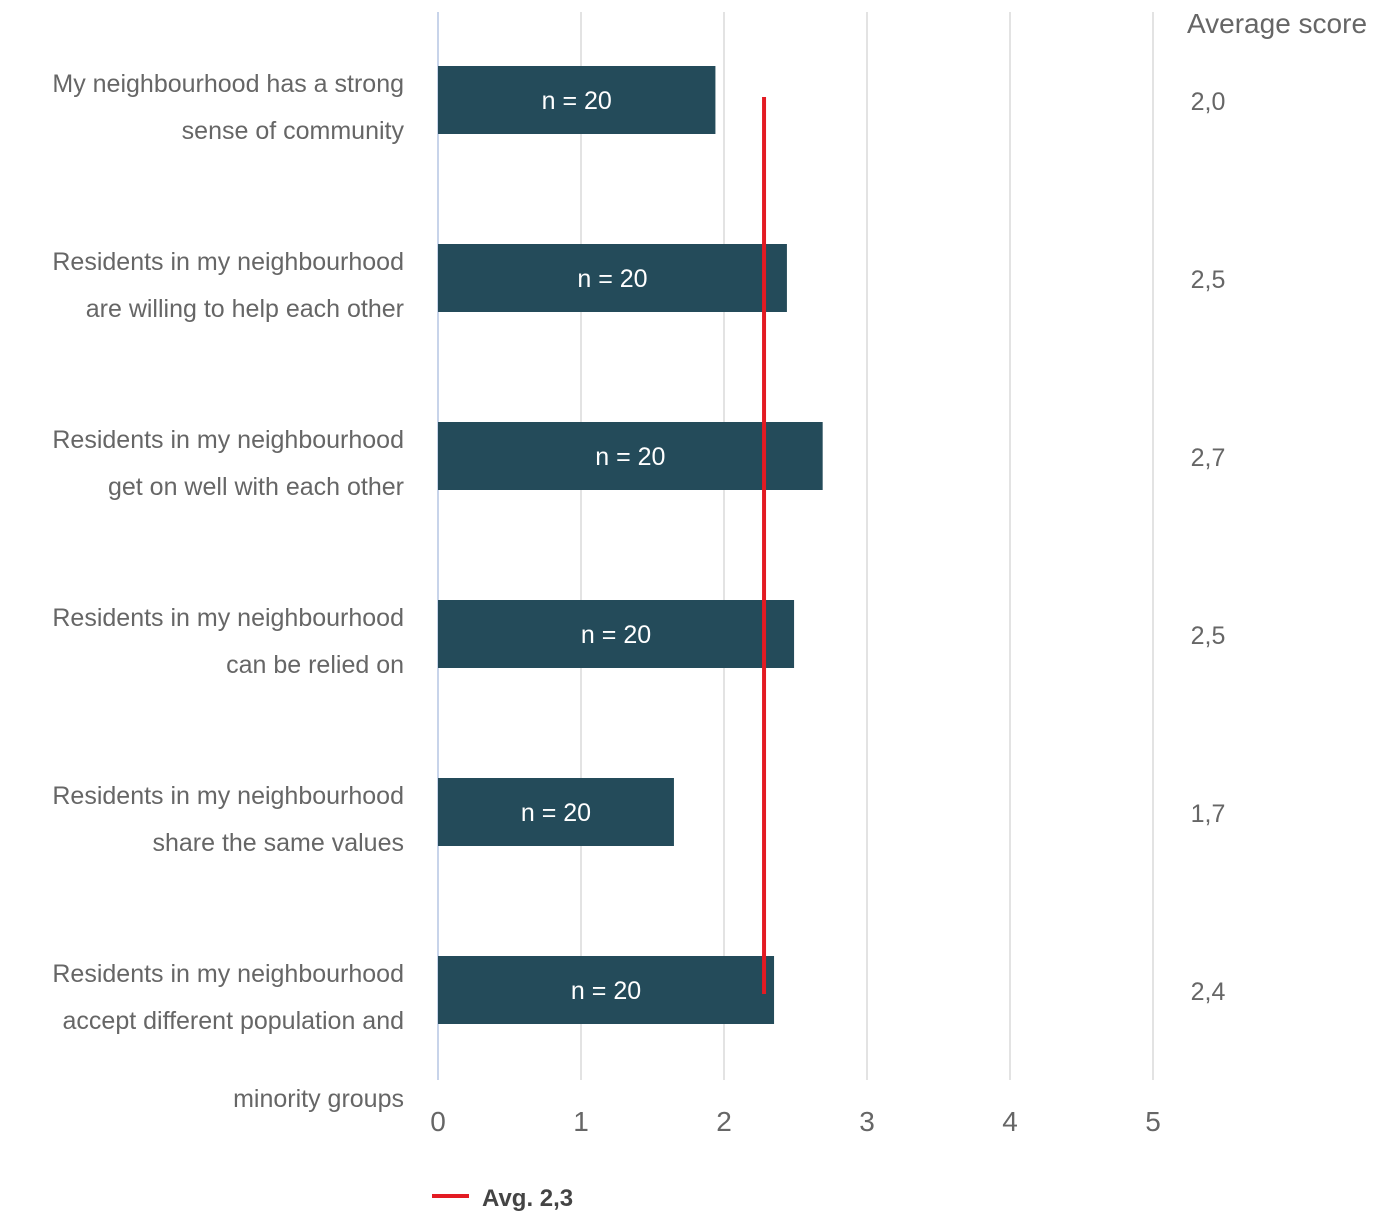 This screenshot has height=1213, width=1398. I want to click on x-tick-label: 4, so click(1010, 1121).